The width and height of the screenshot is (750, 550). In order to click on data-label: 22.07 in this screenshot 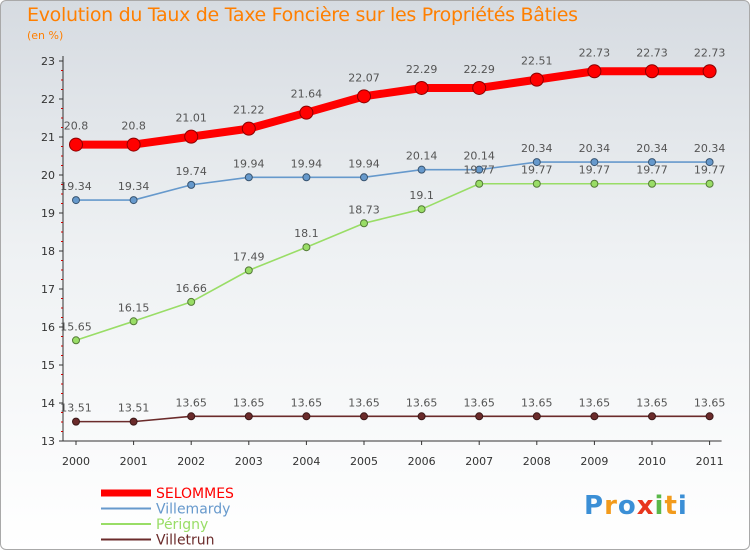, I will do `click(364, 77)`.